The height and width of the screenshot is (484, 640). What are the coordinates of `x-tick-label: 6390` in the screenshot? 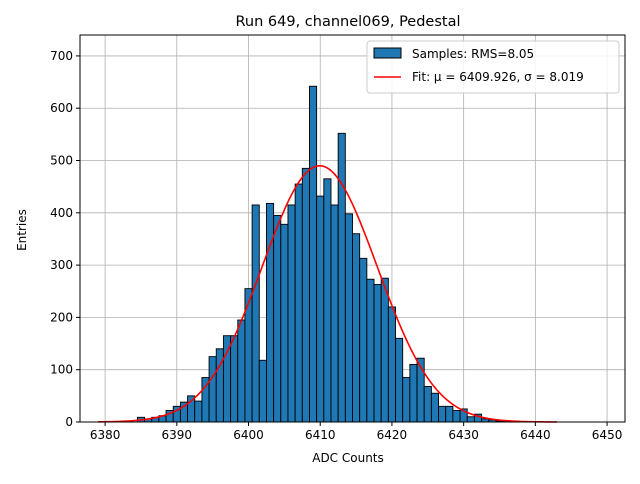 It's located at (177, 435).